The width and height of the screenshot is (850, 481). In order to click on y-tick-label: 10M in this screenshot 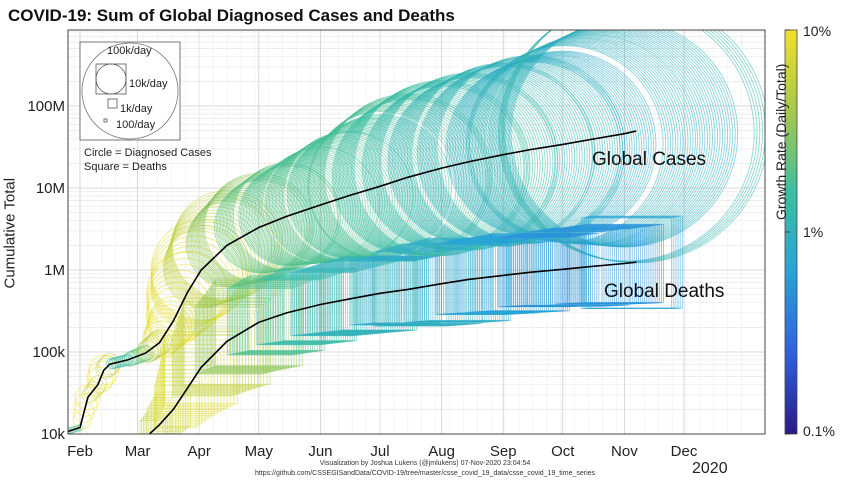, I will do `click(50, 188)`.